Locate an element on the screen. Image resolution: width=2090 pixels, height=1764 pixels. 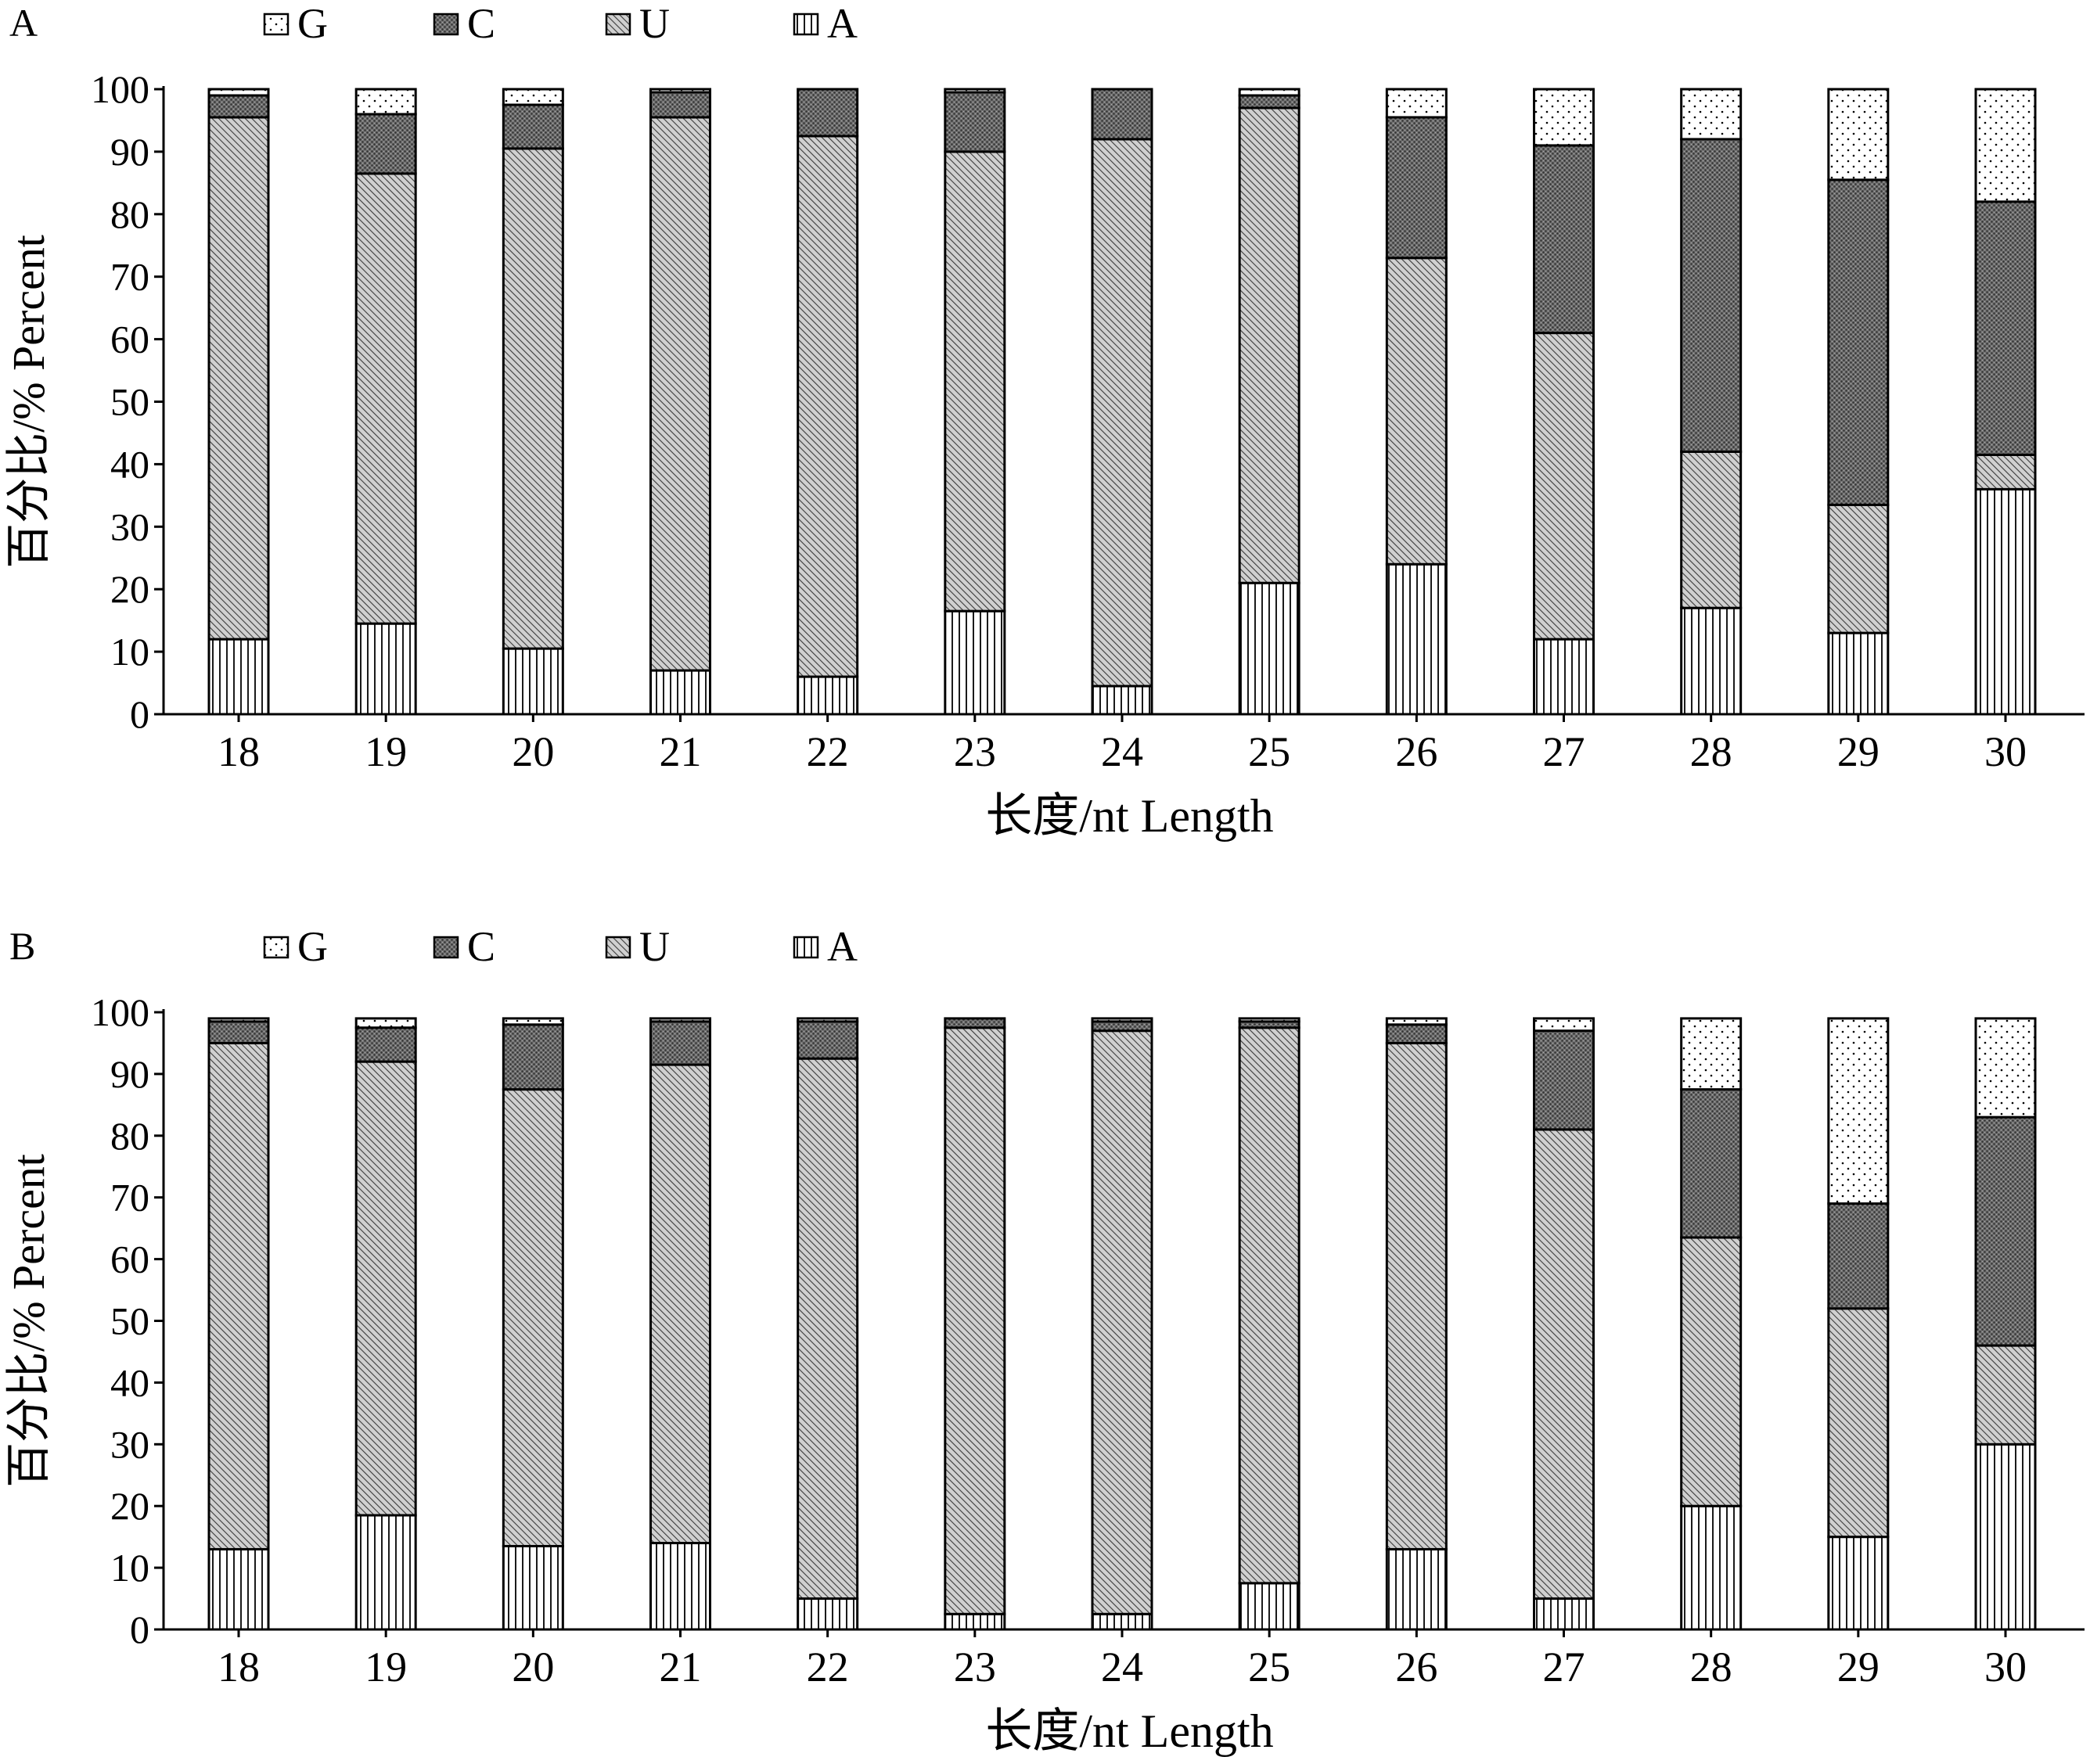
x-tick-label: 24 is located at coordinates (1122, 751).